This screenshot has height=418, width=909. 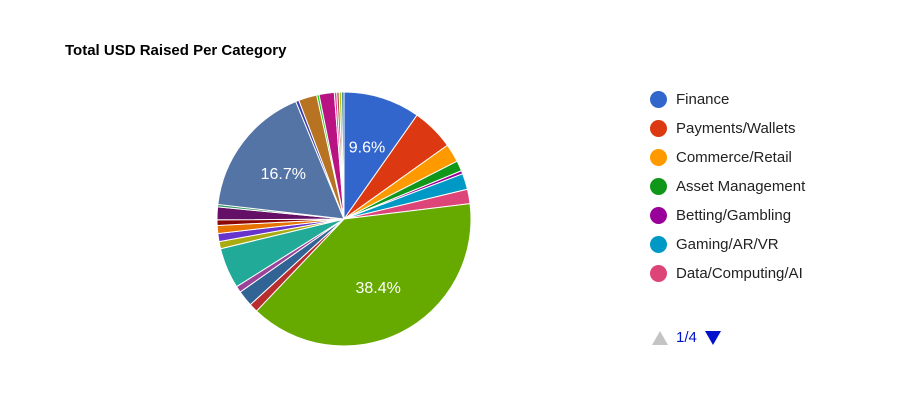 I want to click on legend-label: Asset Management, so click(x=741, y=186).